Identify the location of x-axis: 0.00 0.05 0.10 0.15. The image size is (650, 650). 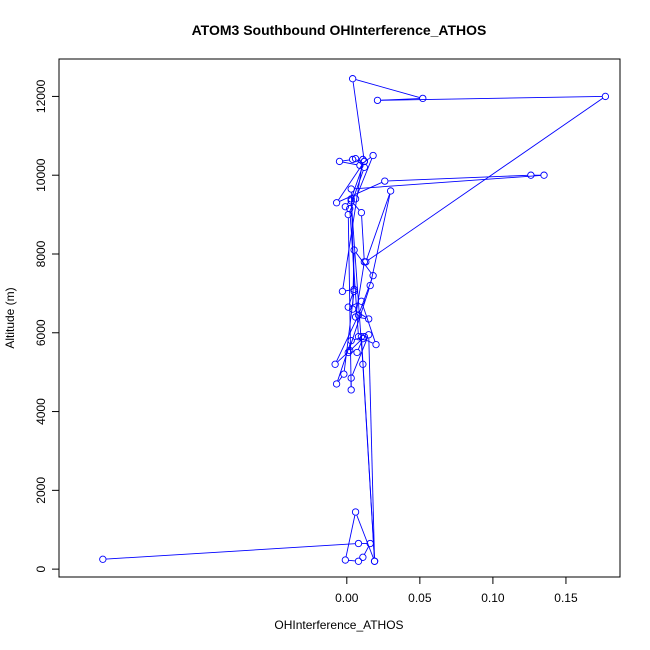
(456, 590).